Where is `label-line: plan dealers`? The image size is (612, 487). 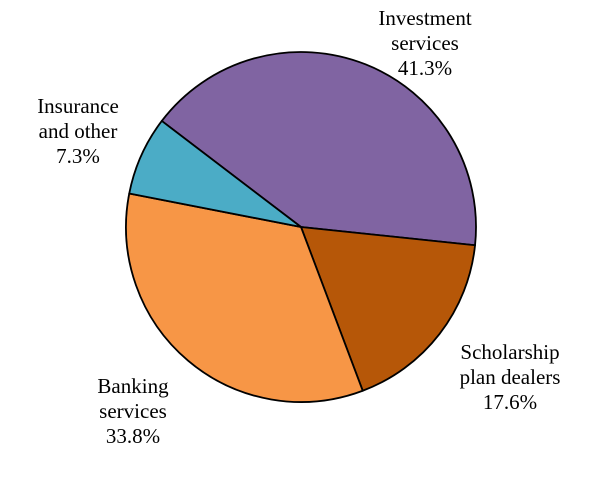 label-line: plan dealers is located at coordinates (510, 377).